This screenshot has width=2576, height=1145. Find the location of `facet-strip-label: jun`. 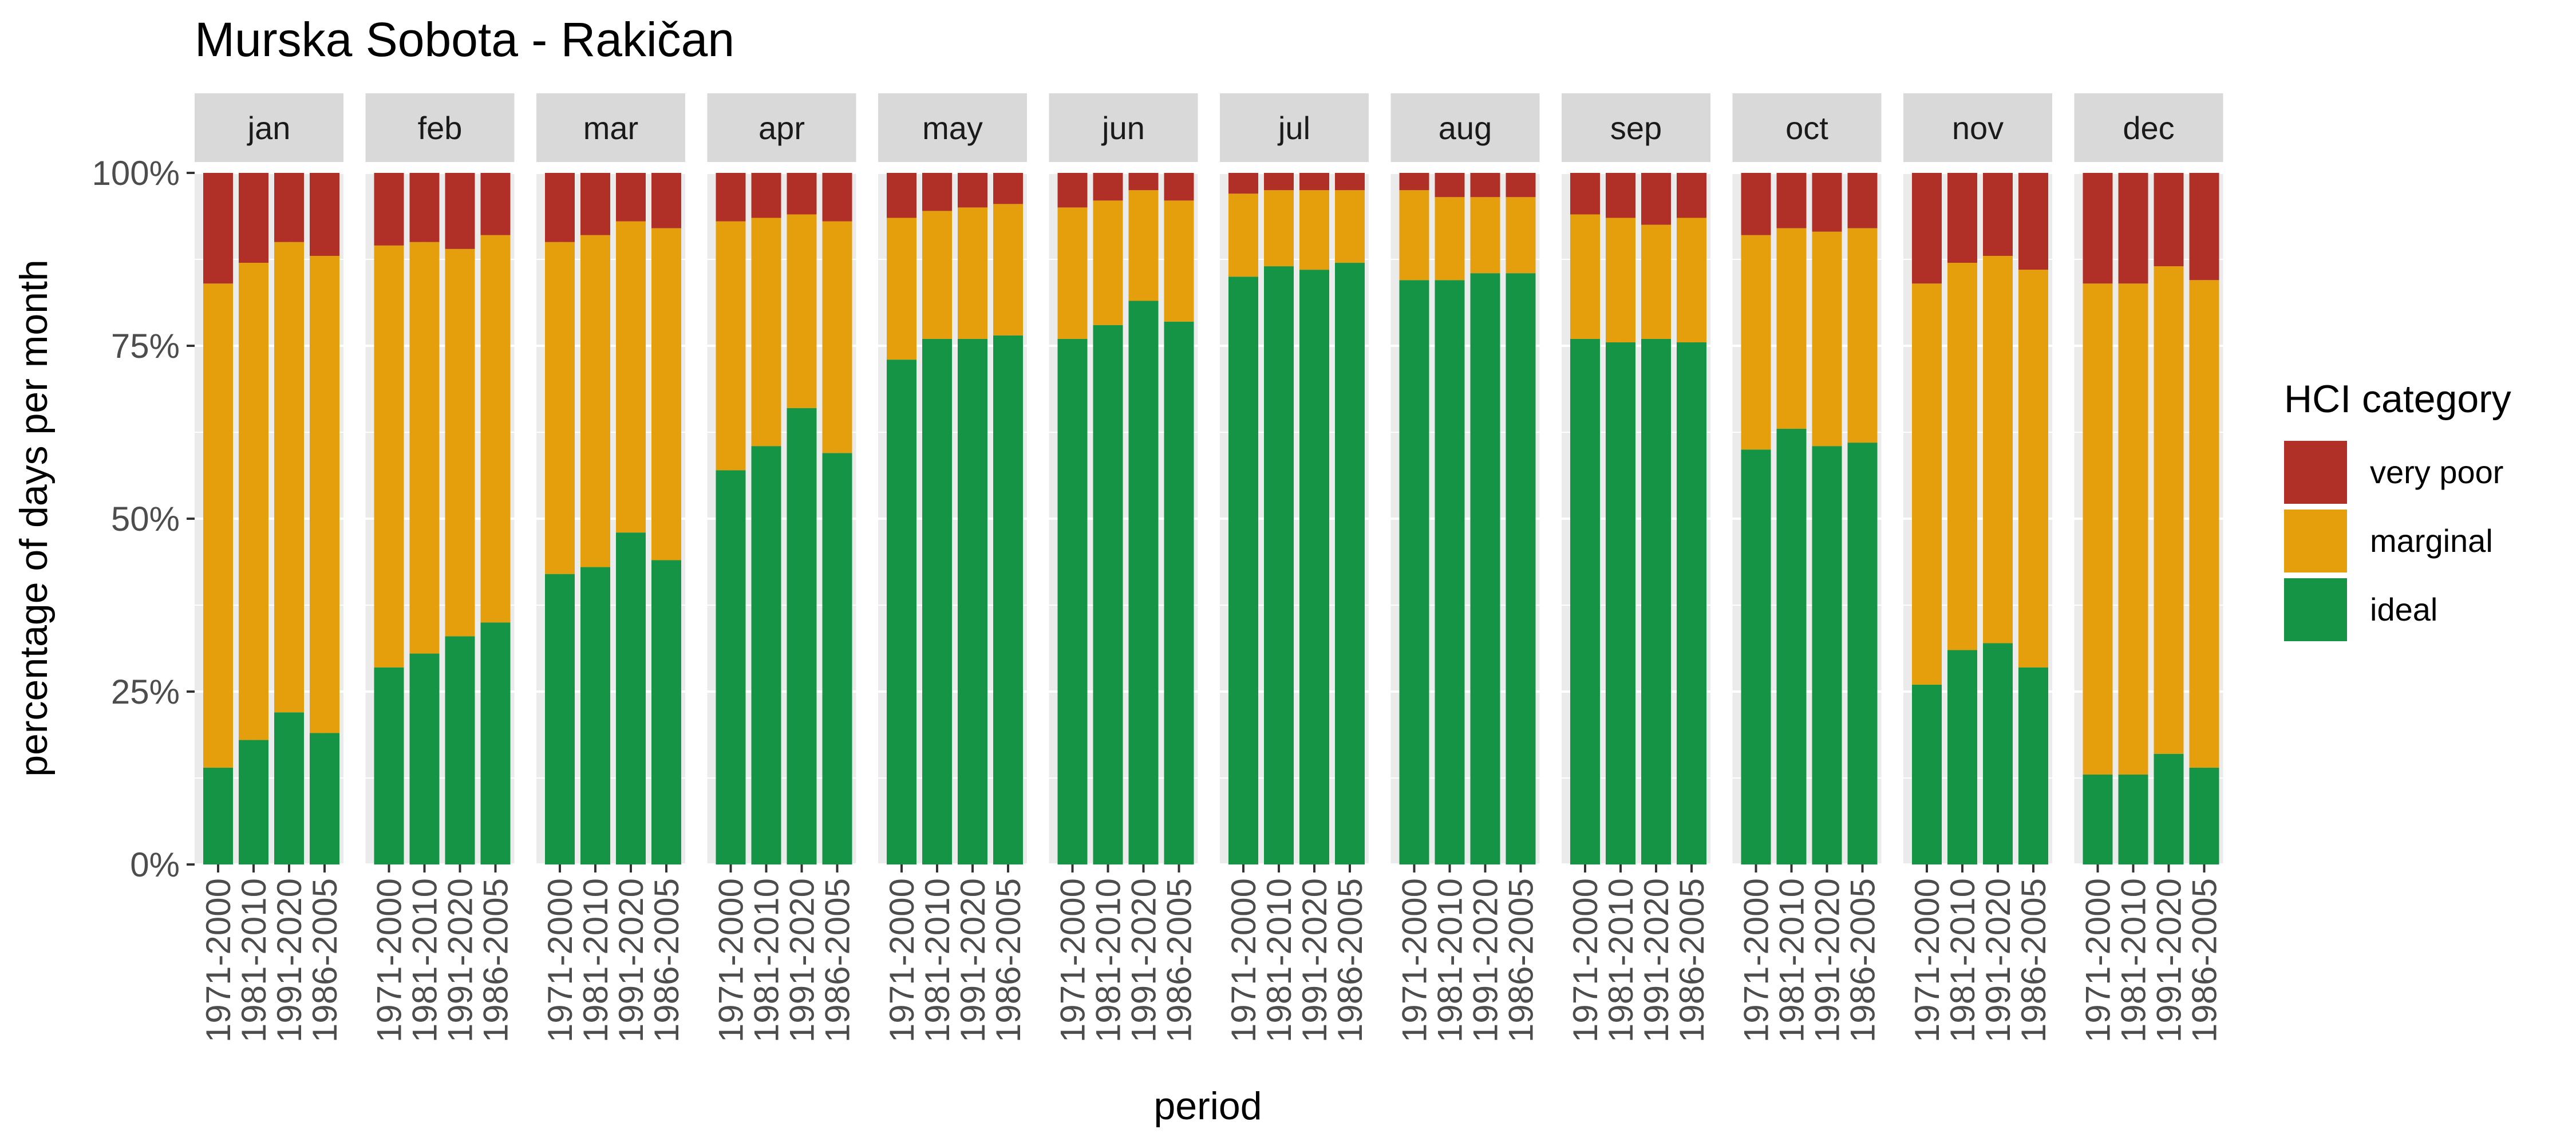

facet-strip-label: jun is located at coordinates (1123, 128).